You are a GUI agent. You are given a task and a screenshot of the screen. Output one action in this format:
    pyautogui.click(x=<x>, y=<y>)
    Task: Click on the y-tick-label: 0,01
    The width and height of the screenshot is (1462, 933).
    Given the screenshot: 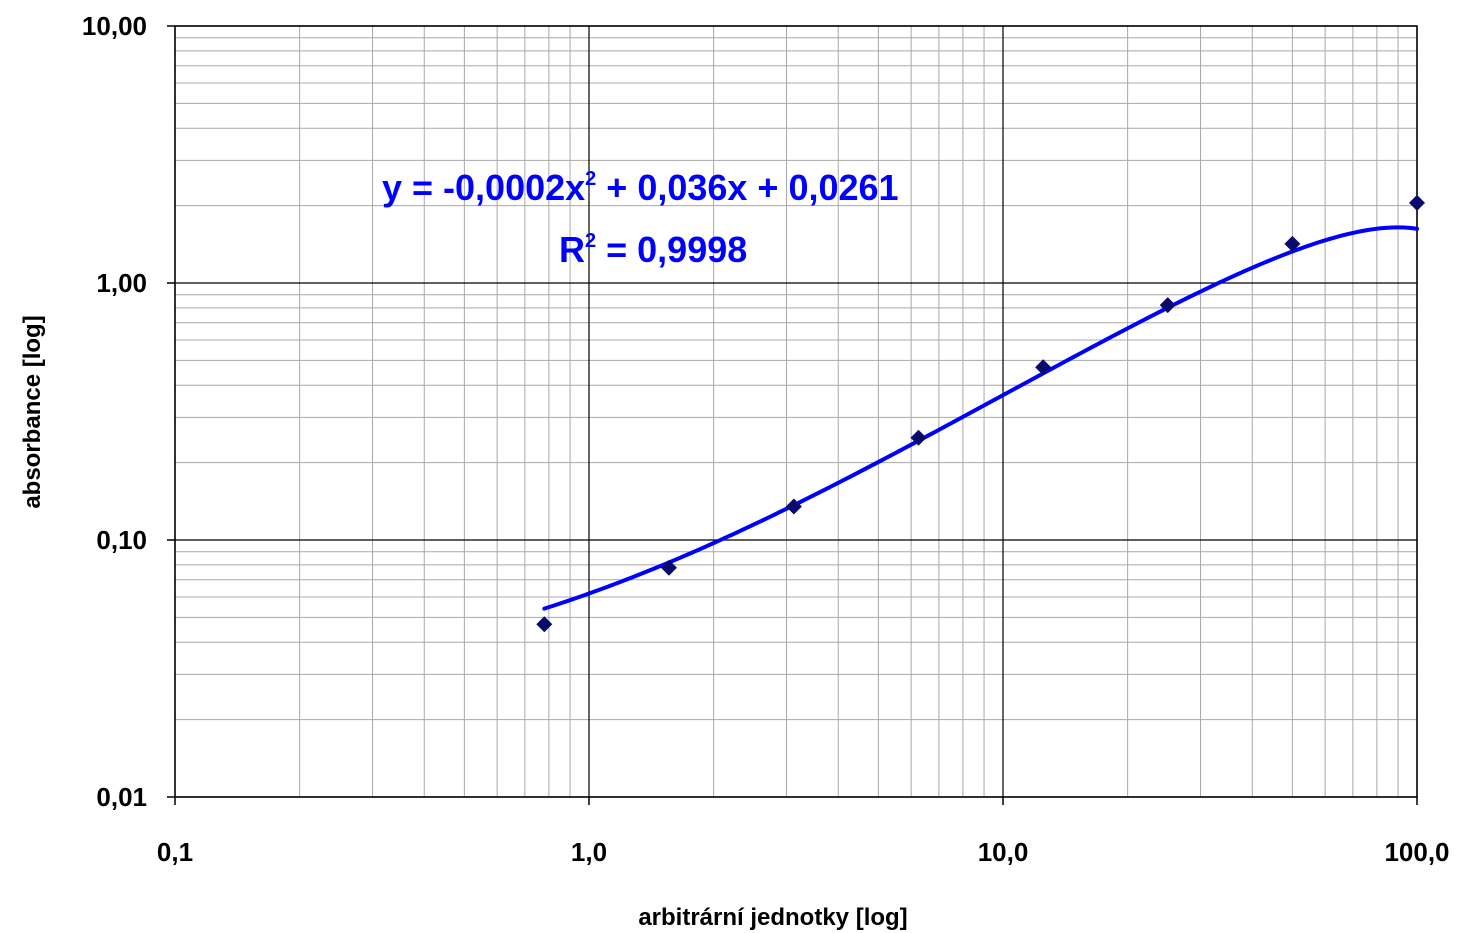 What is the action you would take?
    pyautogui.click(x=121, y=797)
    